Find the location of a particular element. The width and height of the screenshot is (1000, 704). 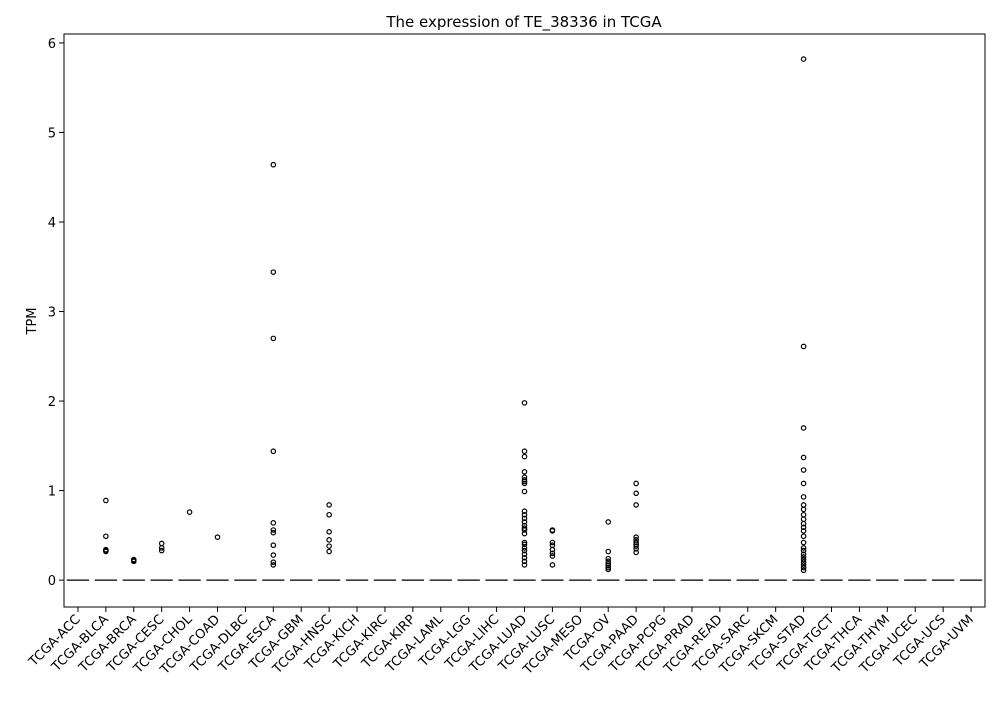

y-axis-label: TPM is located at coordinates (32, 322).